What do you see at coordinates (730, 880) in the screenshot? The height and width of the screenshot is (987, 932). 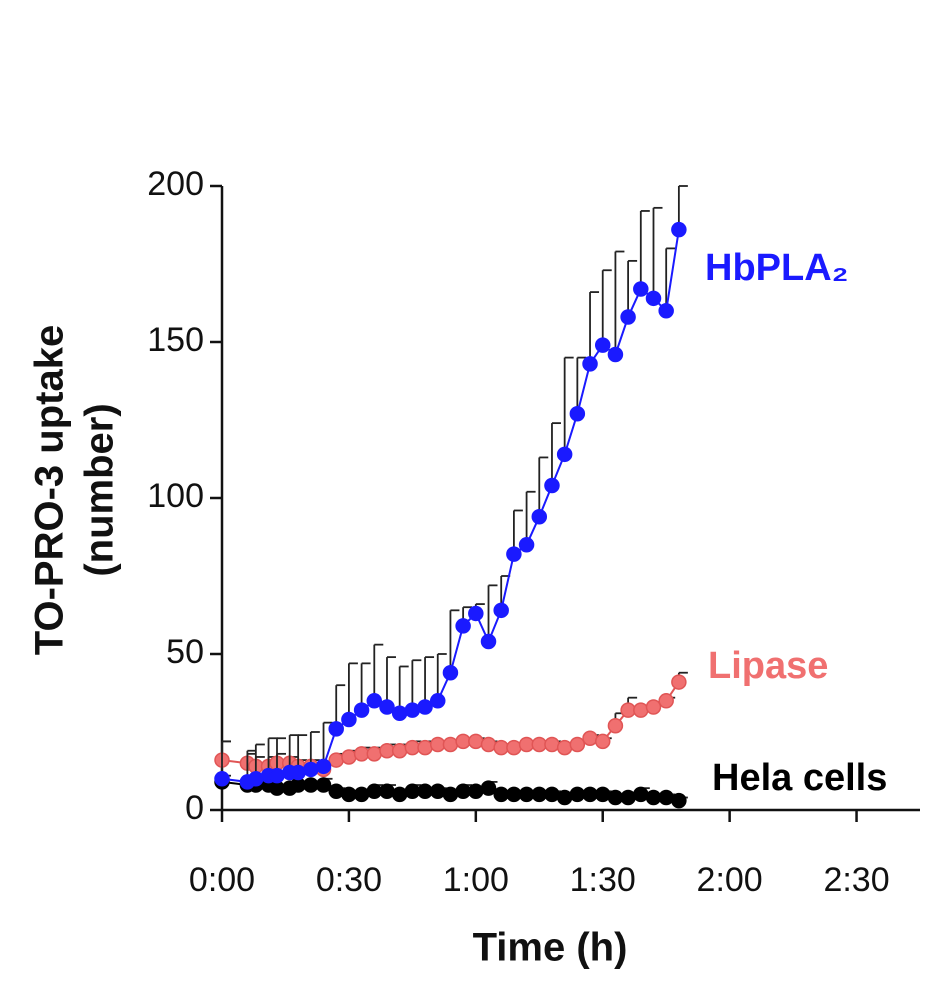 I see `x-tick-label: 2:00` at bounding box center [730, 880].